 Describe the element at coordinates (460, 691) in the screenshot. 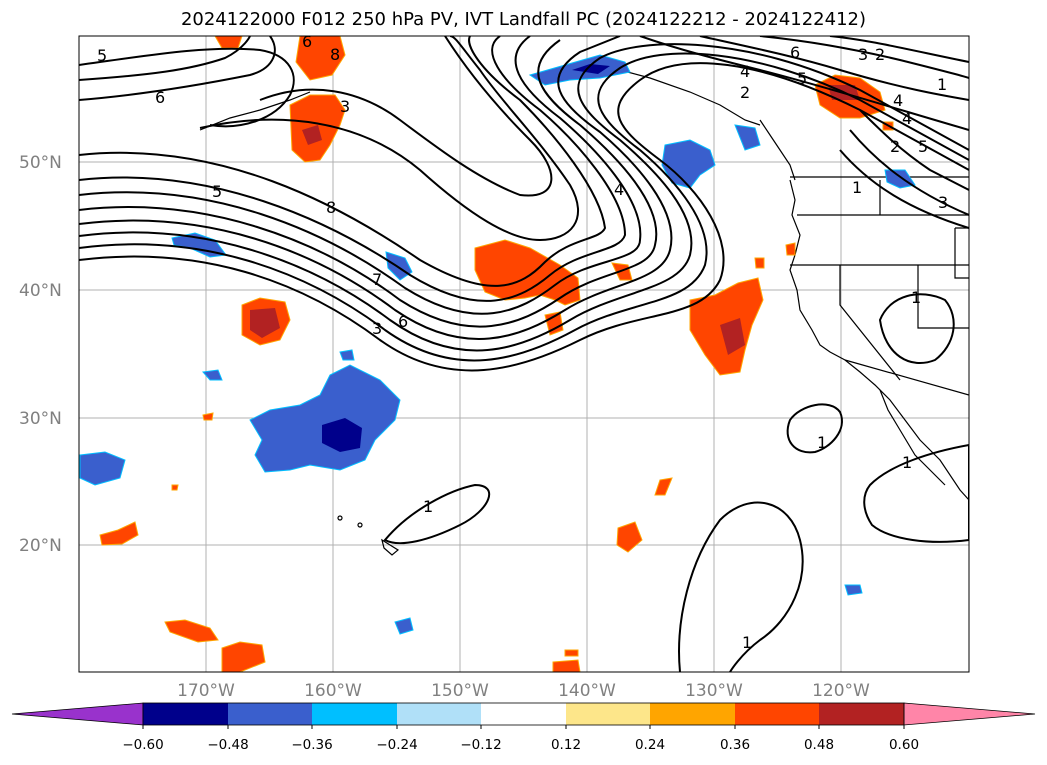

I see `lon-label: 150°W` at that location.